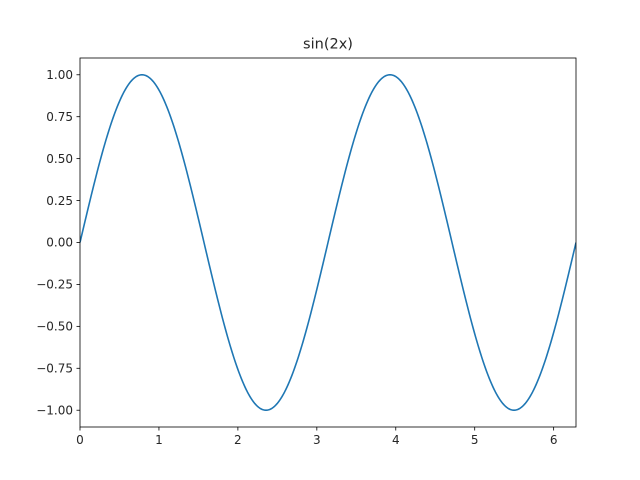 This screenshot has width=640, height=480. What do you see at coordinates (54, 368) in the screenshot?
I see `y-tick-label: −0.75` at bounding box center [54, 368].